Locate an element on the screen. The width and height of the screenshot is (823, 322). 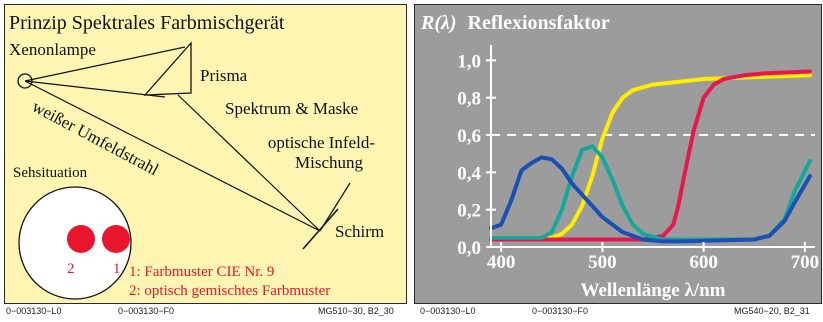
x-tick-label: 700 is located at coordinates (805, 262).